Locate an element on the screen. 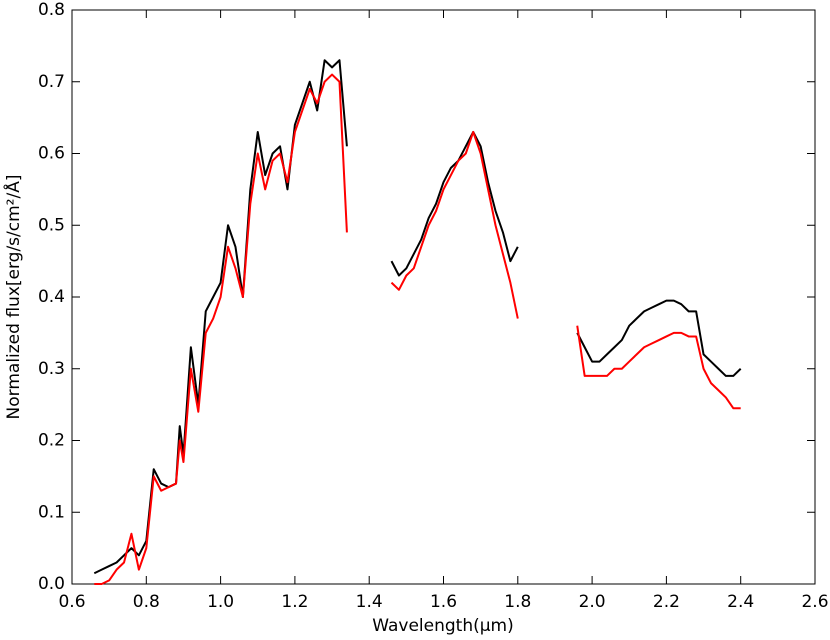  x-tick-label: 1.8 is located at coordinates (517, 602).